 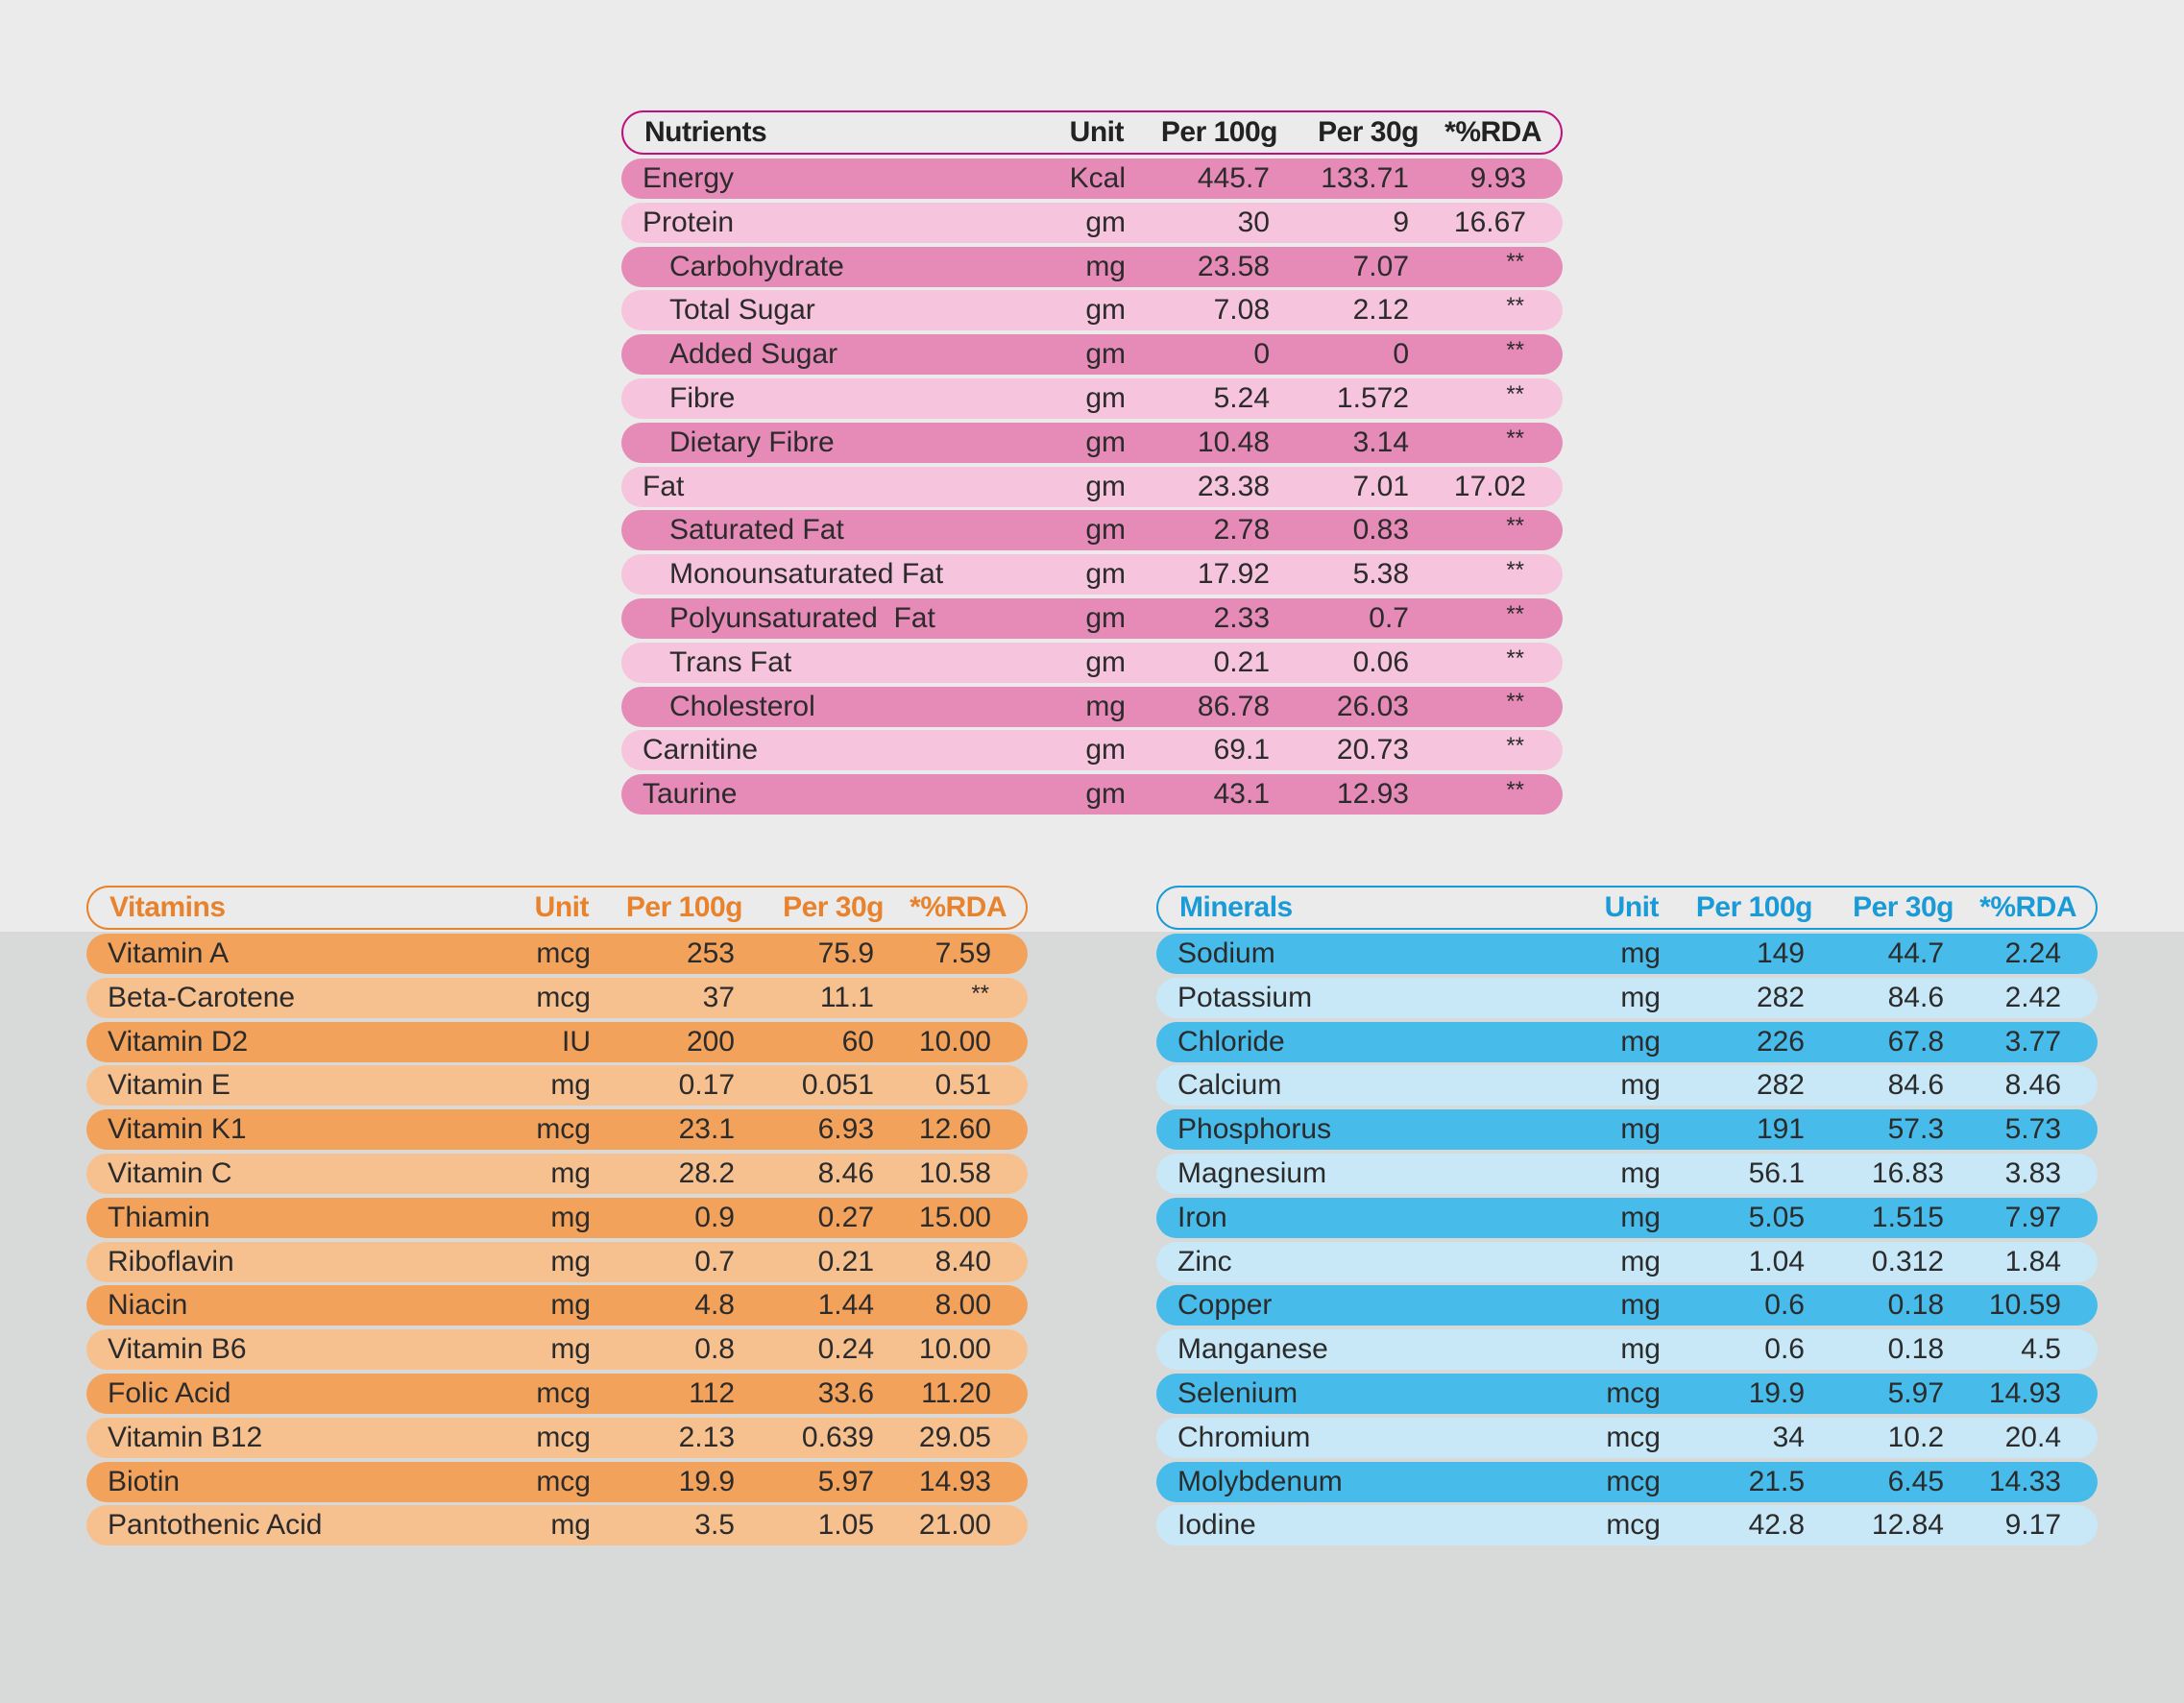 What do you see at coordinates (1234, 178) in the screenshot?
I see `per-100g-cell: 445.7` at bounding box center [1234, 178].